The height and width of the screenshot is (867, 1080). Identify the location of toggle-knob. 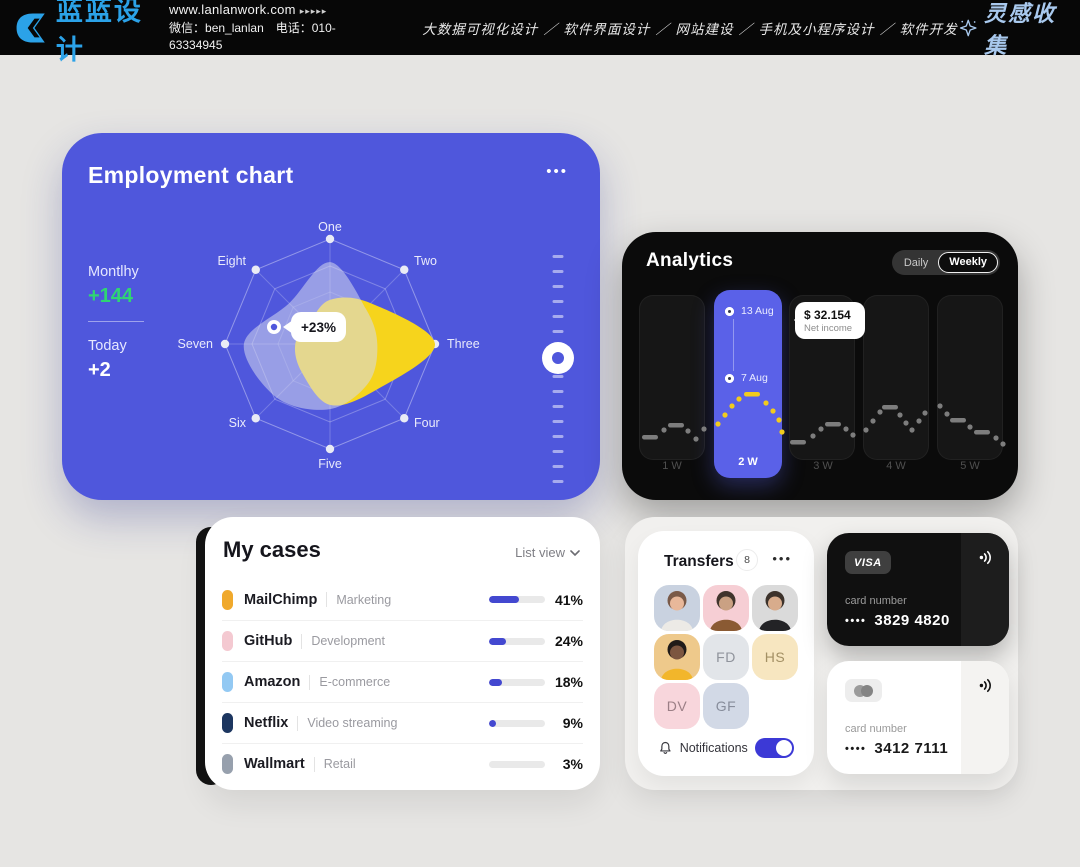
(784, 748).